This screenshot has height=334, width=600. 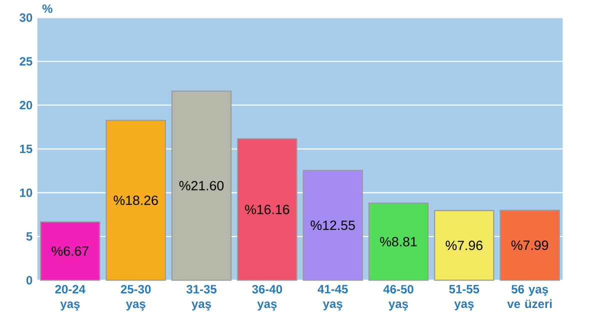 I want to click on x-tick-label: 36-40 yaş, so click(x=267, y=298).